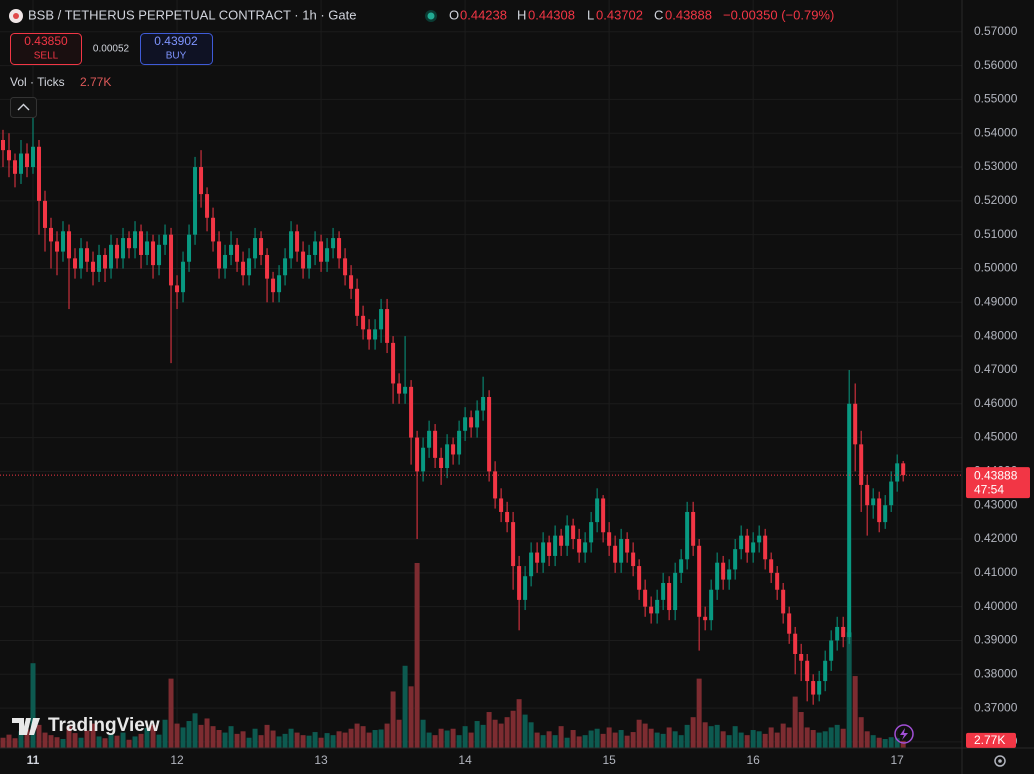  I want to click on y-tick-label: 0.48000, so click(996, 335).